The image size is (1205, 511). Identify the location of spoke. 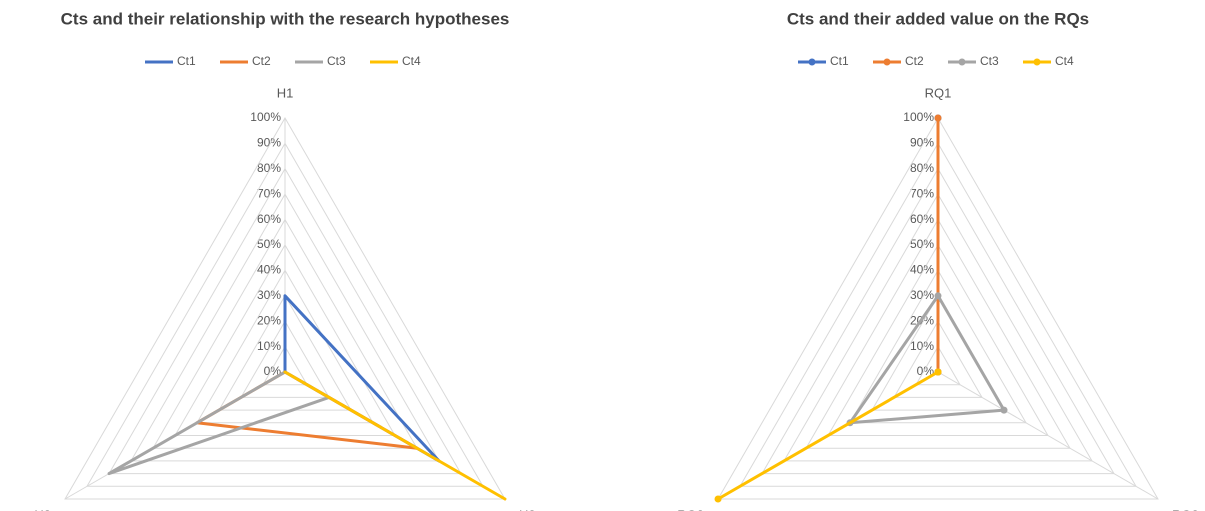
(1048, 435).